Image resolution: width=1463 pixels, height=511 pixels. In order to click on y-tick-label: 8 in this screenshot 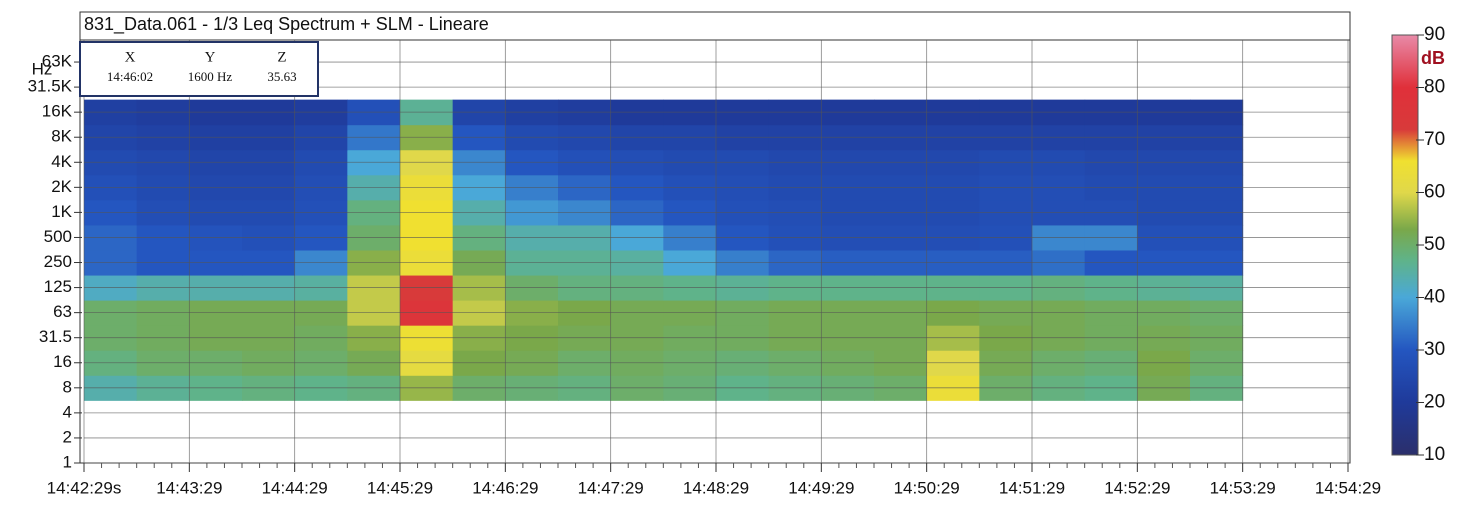, I will do `click(67, 386)`.